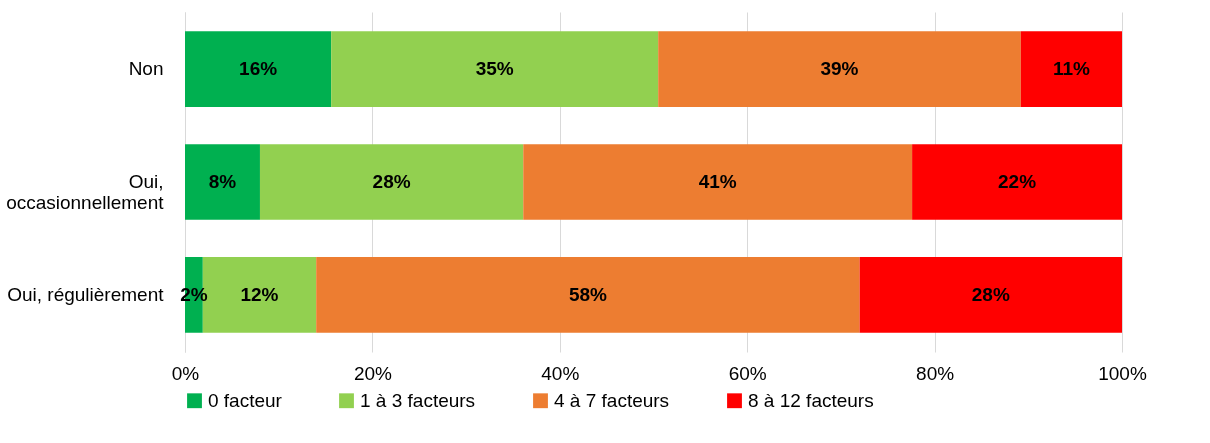 This screenshot has height=443, width=1210. What do you see at coordinates (560, 373) in the screenshot?
I see `x-tick-label: 40%` at bounding box center [560, 373].